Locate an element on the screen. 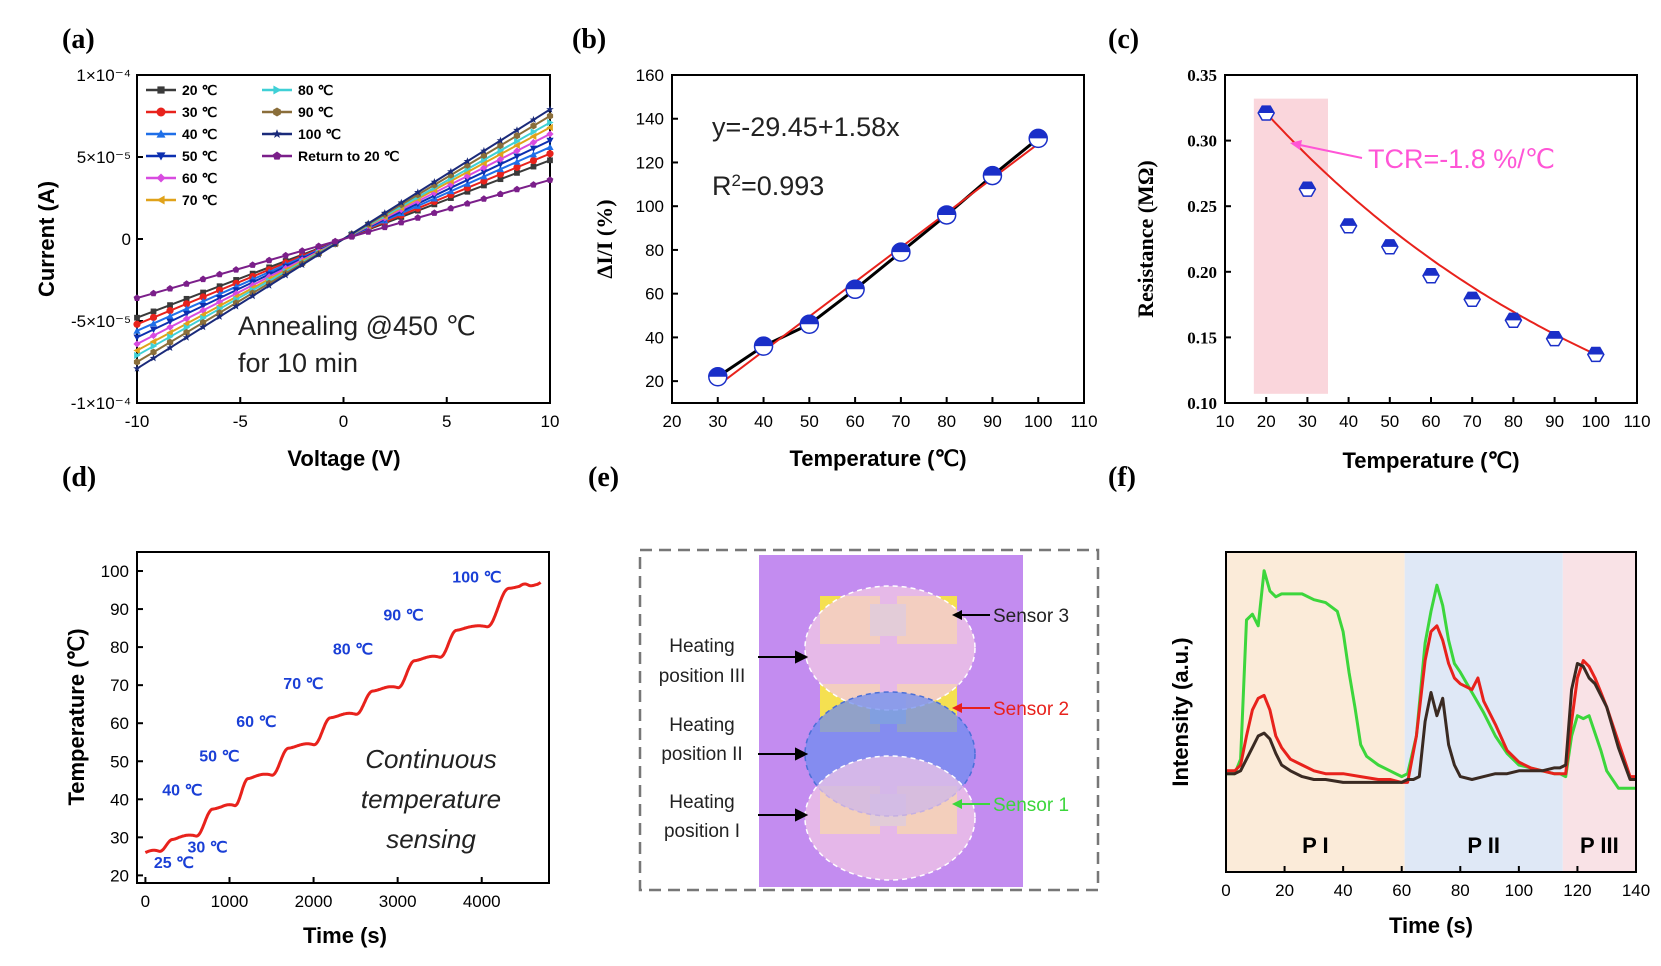 The width and height of the screenshot is (1661, 966). chart-d-xlabel: Time (s) is located at coordinates (345, 935).